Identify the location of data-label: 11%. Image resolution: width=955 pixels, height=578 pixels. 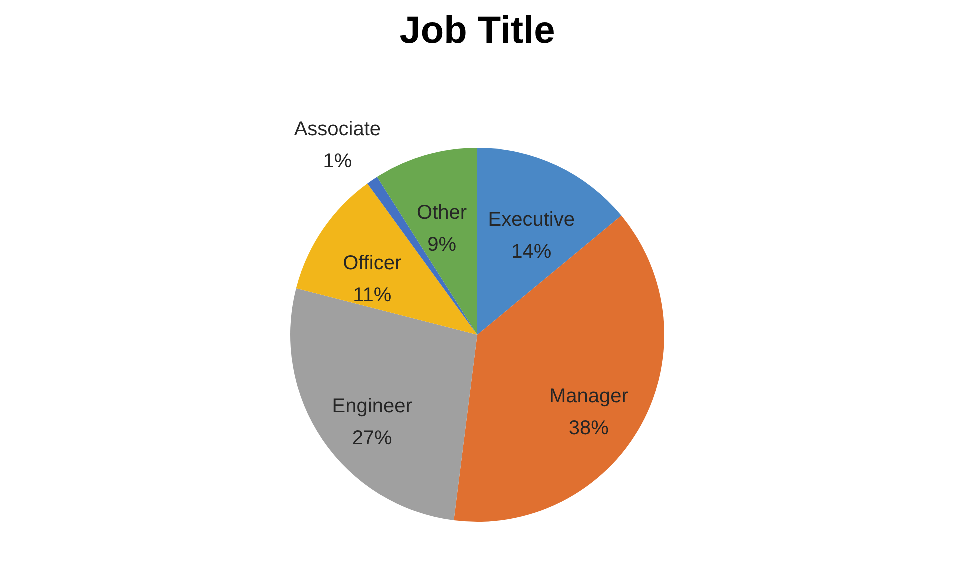
(372, 295).